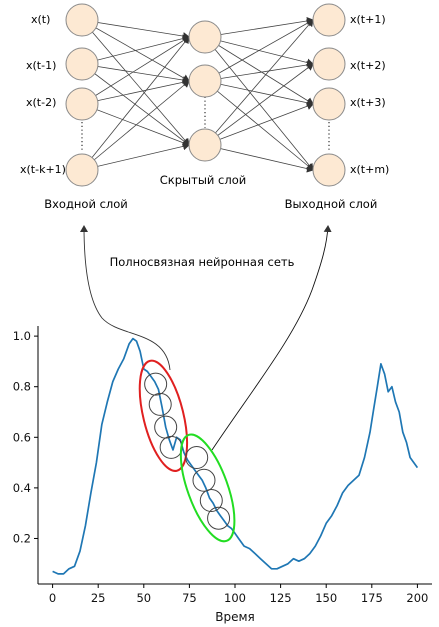  I want to click on x-tick-label-25: 25, so click(98, 598).